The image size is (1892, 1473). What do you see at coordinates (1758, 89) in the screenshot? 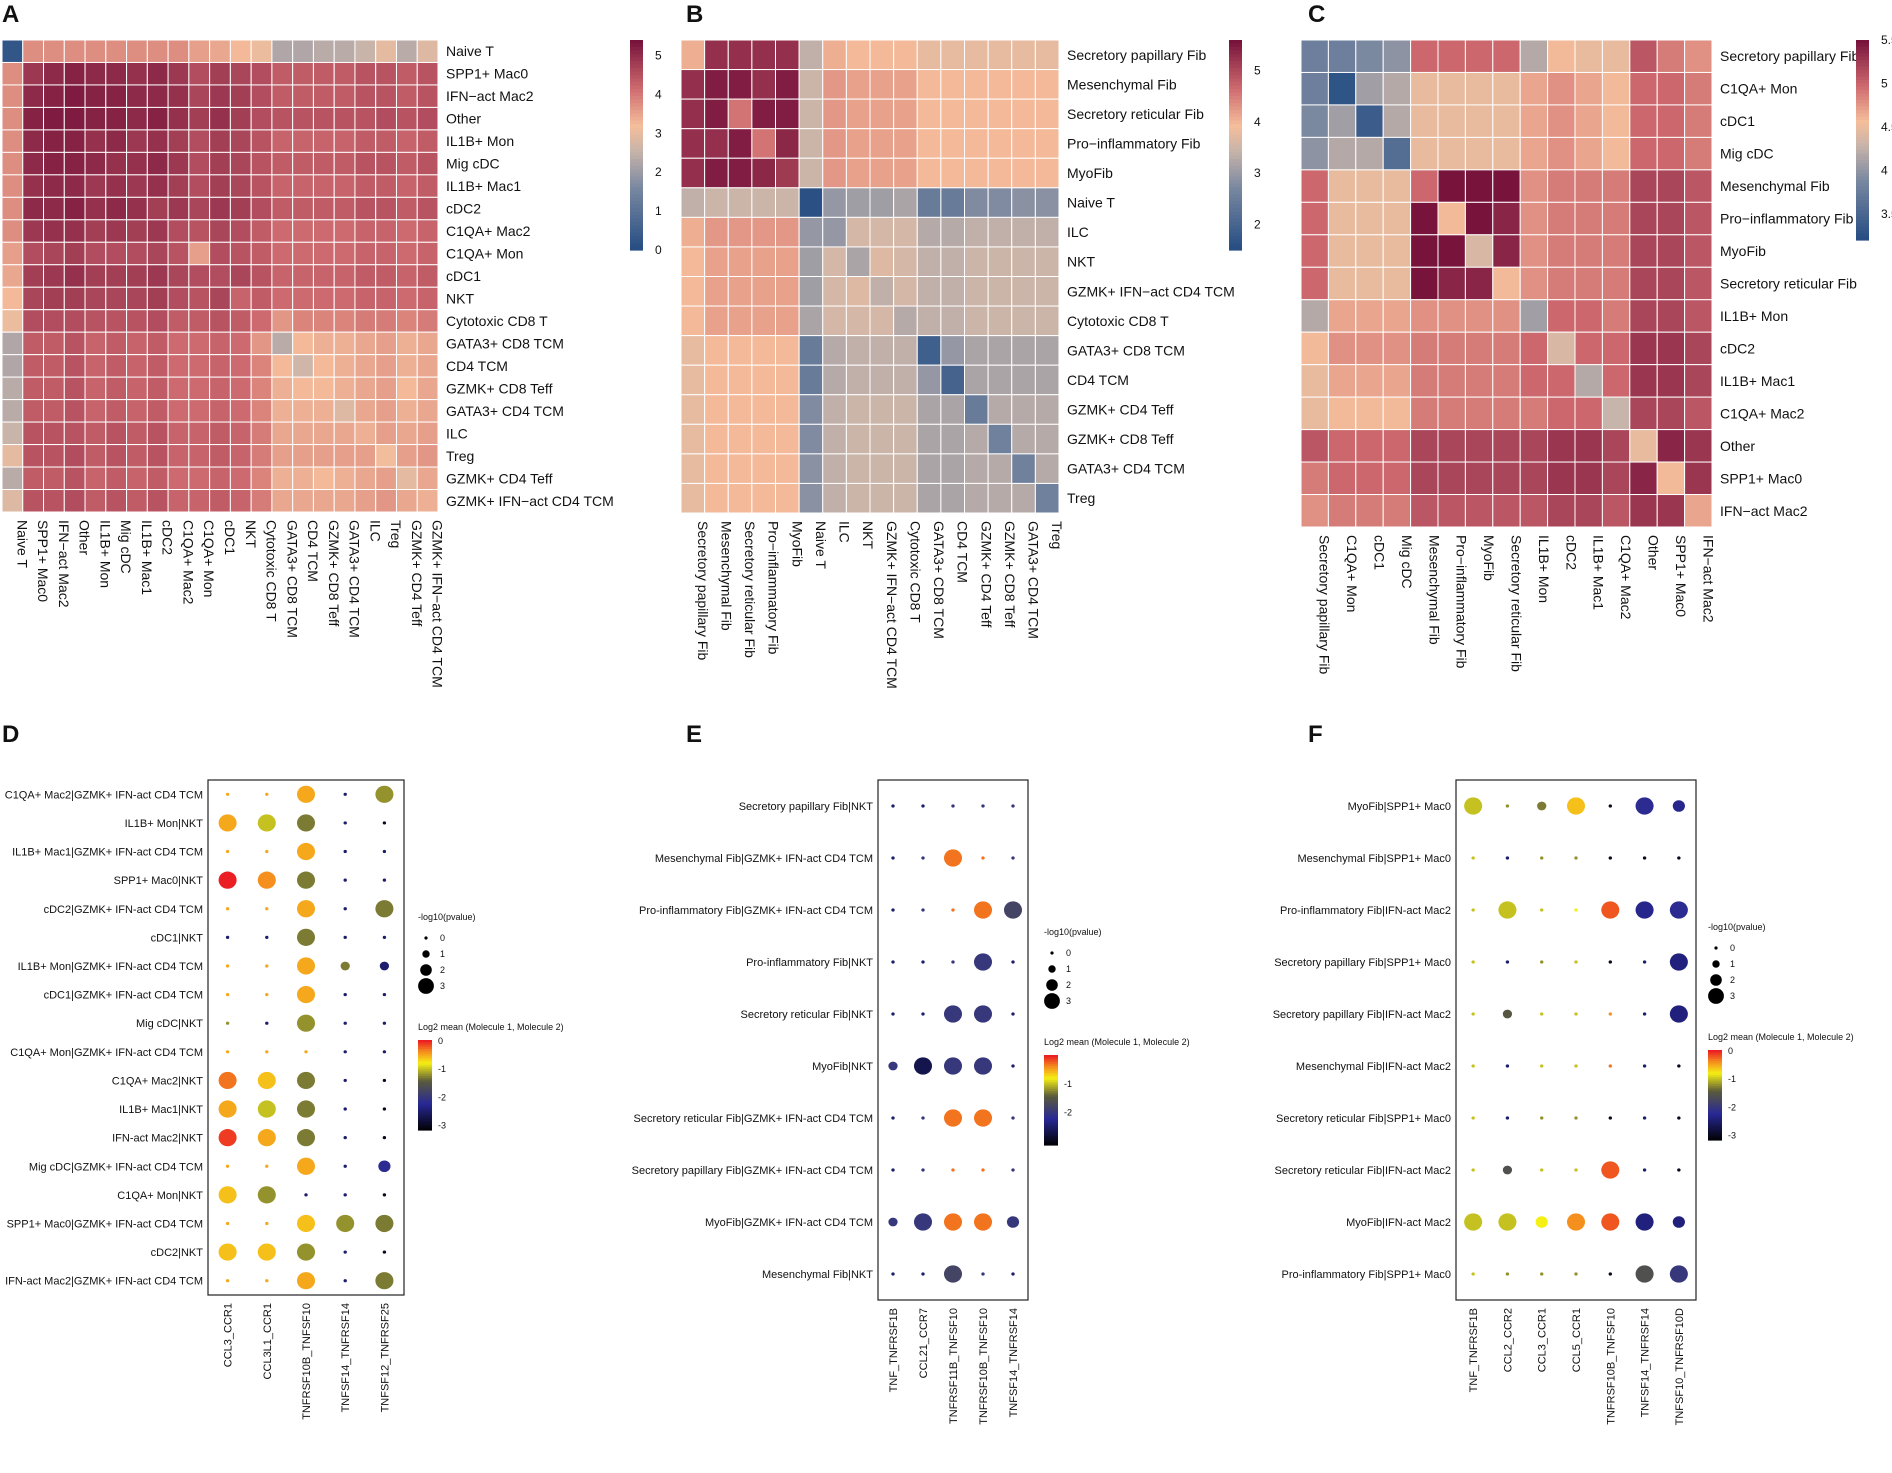
I see `row-label: C1QA+ Mon` at bounding box center [1758, 89].